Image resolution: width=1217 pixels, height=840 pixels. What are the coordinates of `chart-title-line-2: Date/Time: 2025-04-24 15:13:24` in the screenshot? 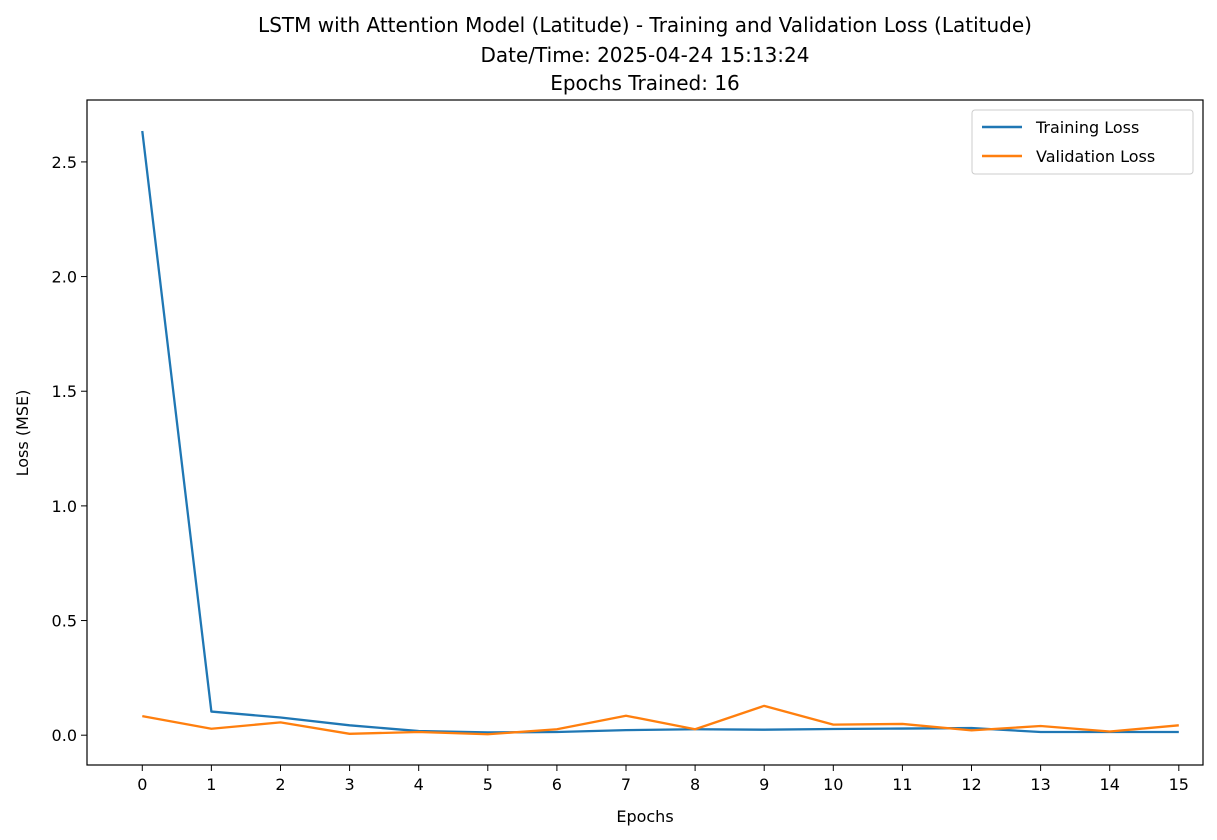 It's located at (645, 55).